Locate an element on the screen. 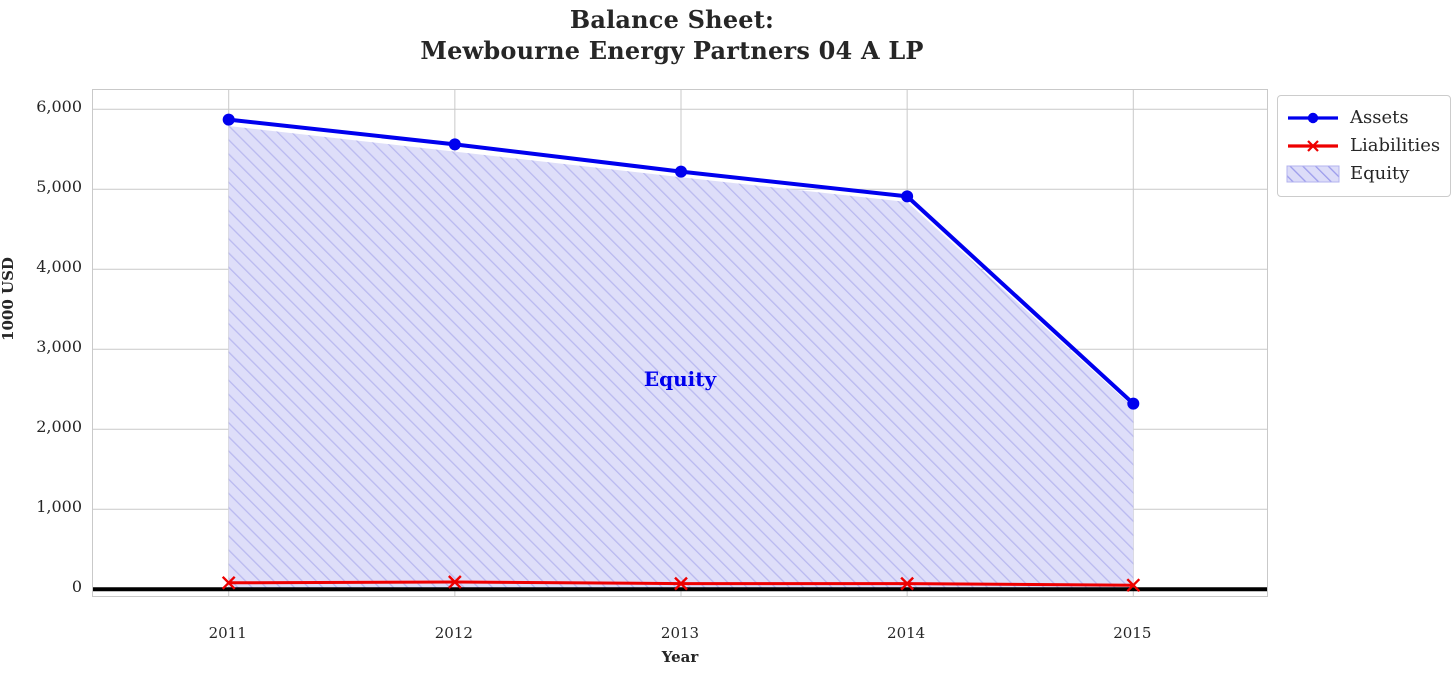  x-tick-label: 2013 is located at coordinates (680, 633).